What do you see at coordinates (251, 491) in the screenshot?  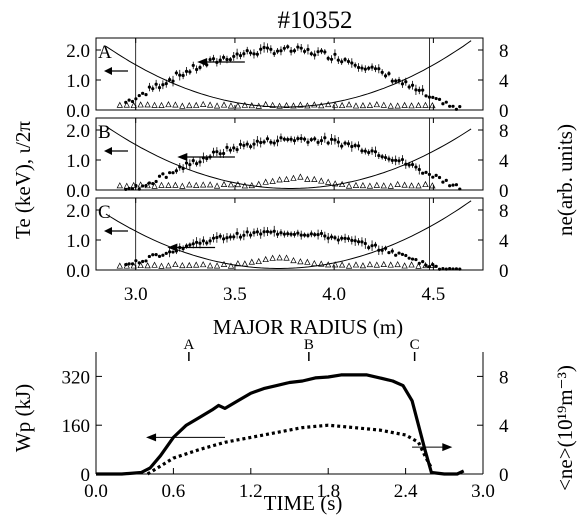 I see `trace-x-tick-label: 1.2` at bounding box center [251, 491].